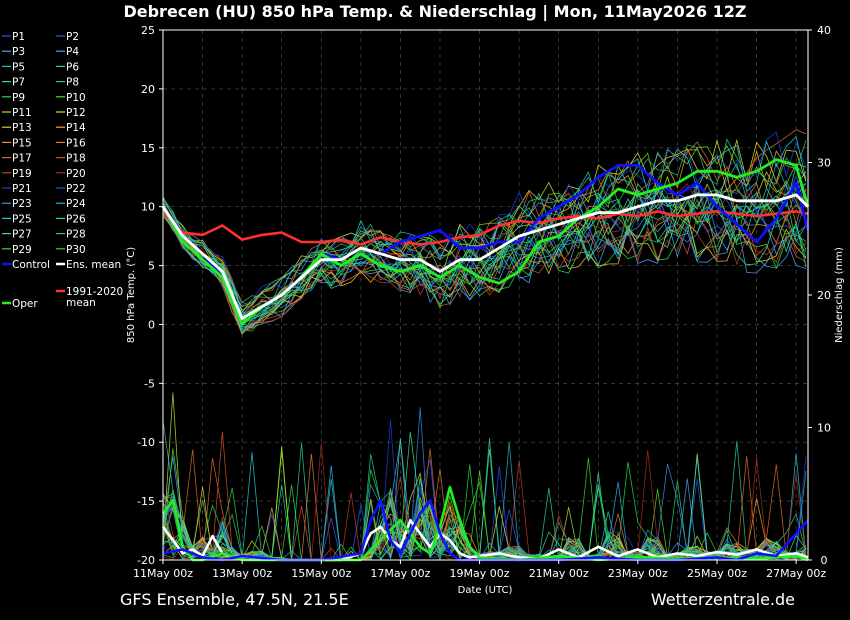  Describe the element at coordinates (72, 37) in the screenshot. I see `legend-label-line: P2` at that location.